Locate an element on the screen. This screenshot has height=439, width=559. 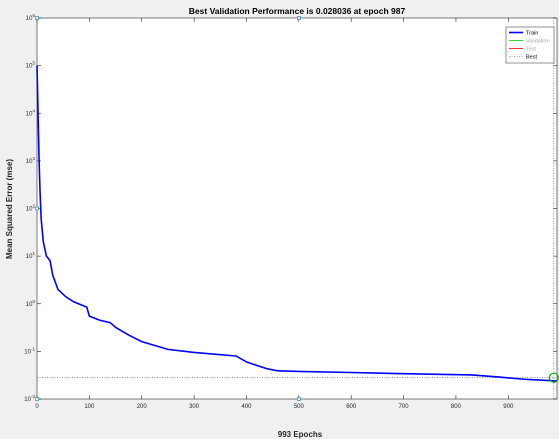
legend: Train Validation Test Best is located at coordinates (530, 45).